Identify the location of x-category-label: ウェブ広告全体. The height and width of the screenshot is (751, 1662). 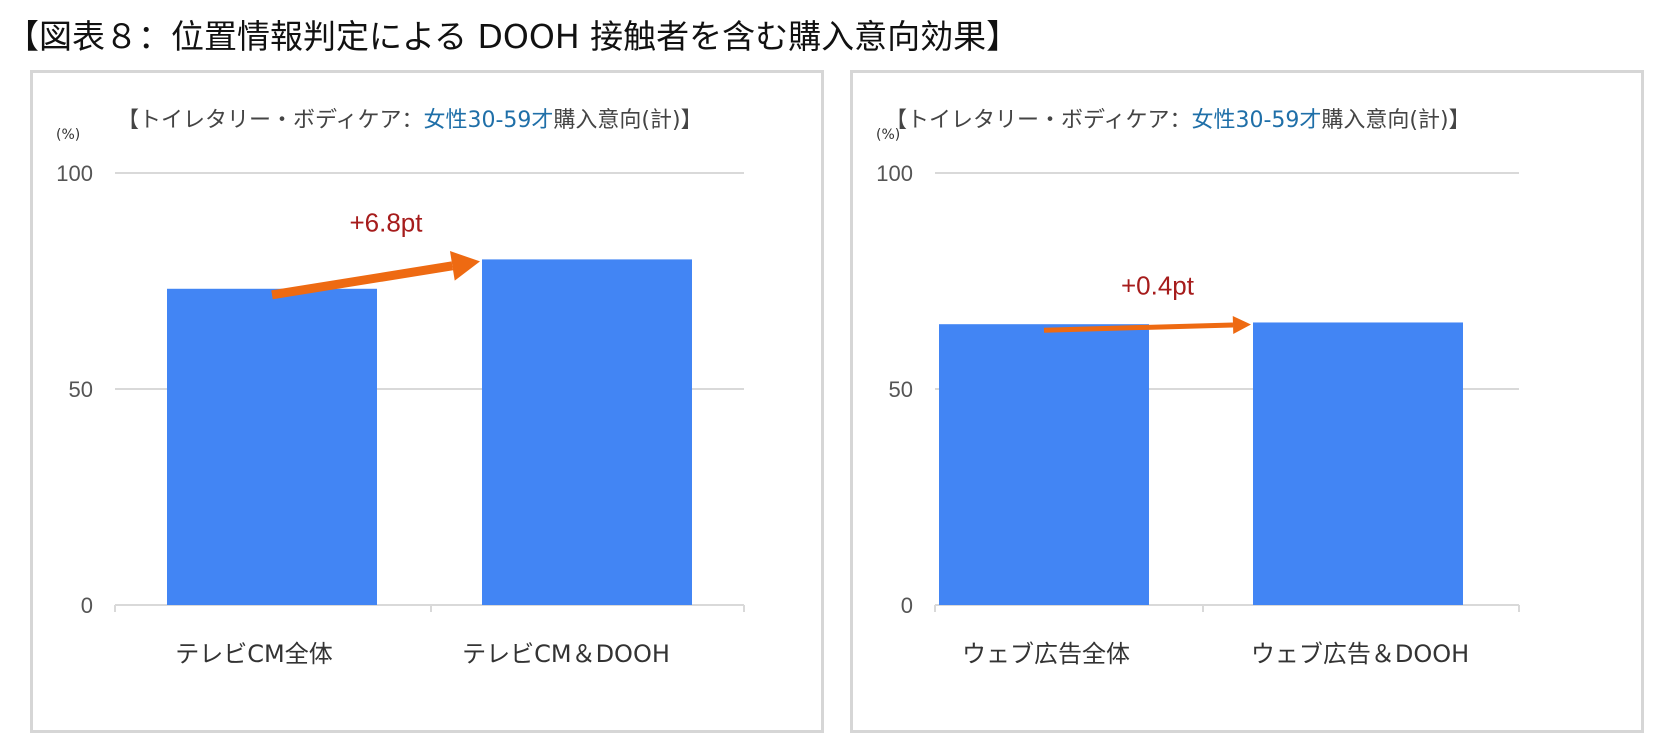
(1046, 654).